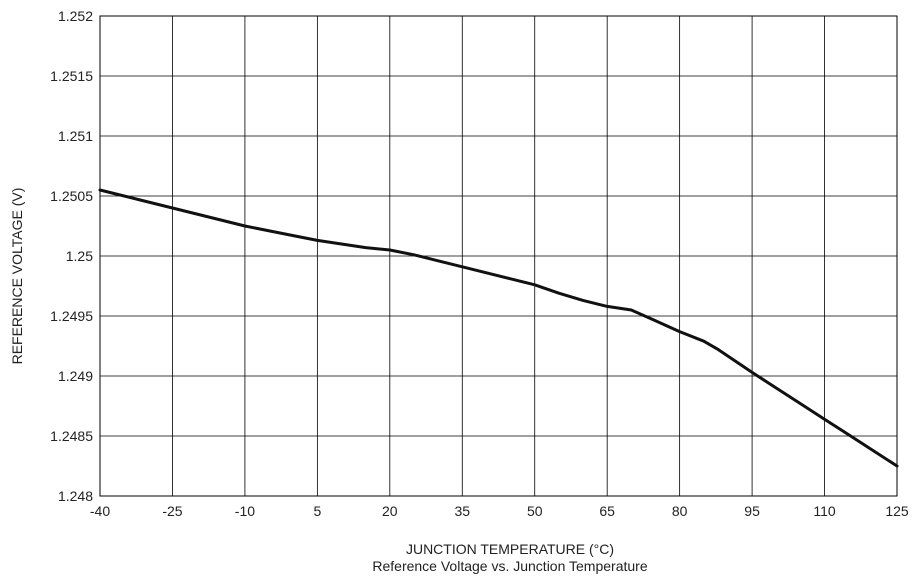 This screenshot has height=580, width=917. Describe the element at coordinates (317, 511) in the screenshot. I see `x-tick-label: 5` at that location.